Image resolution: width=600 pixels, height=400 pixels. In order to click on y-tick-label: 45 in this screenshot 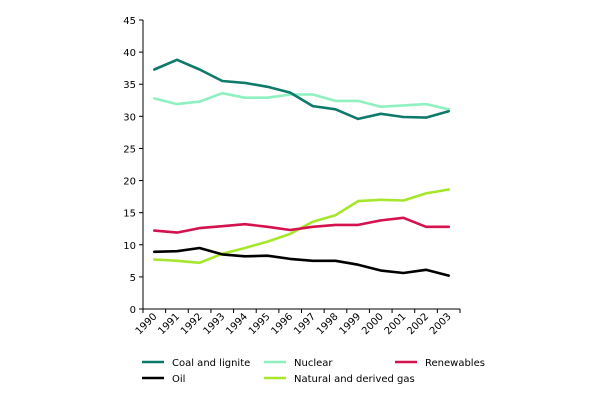, I will do `click(129, 21)`.